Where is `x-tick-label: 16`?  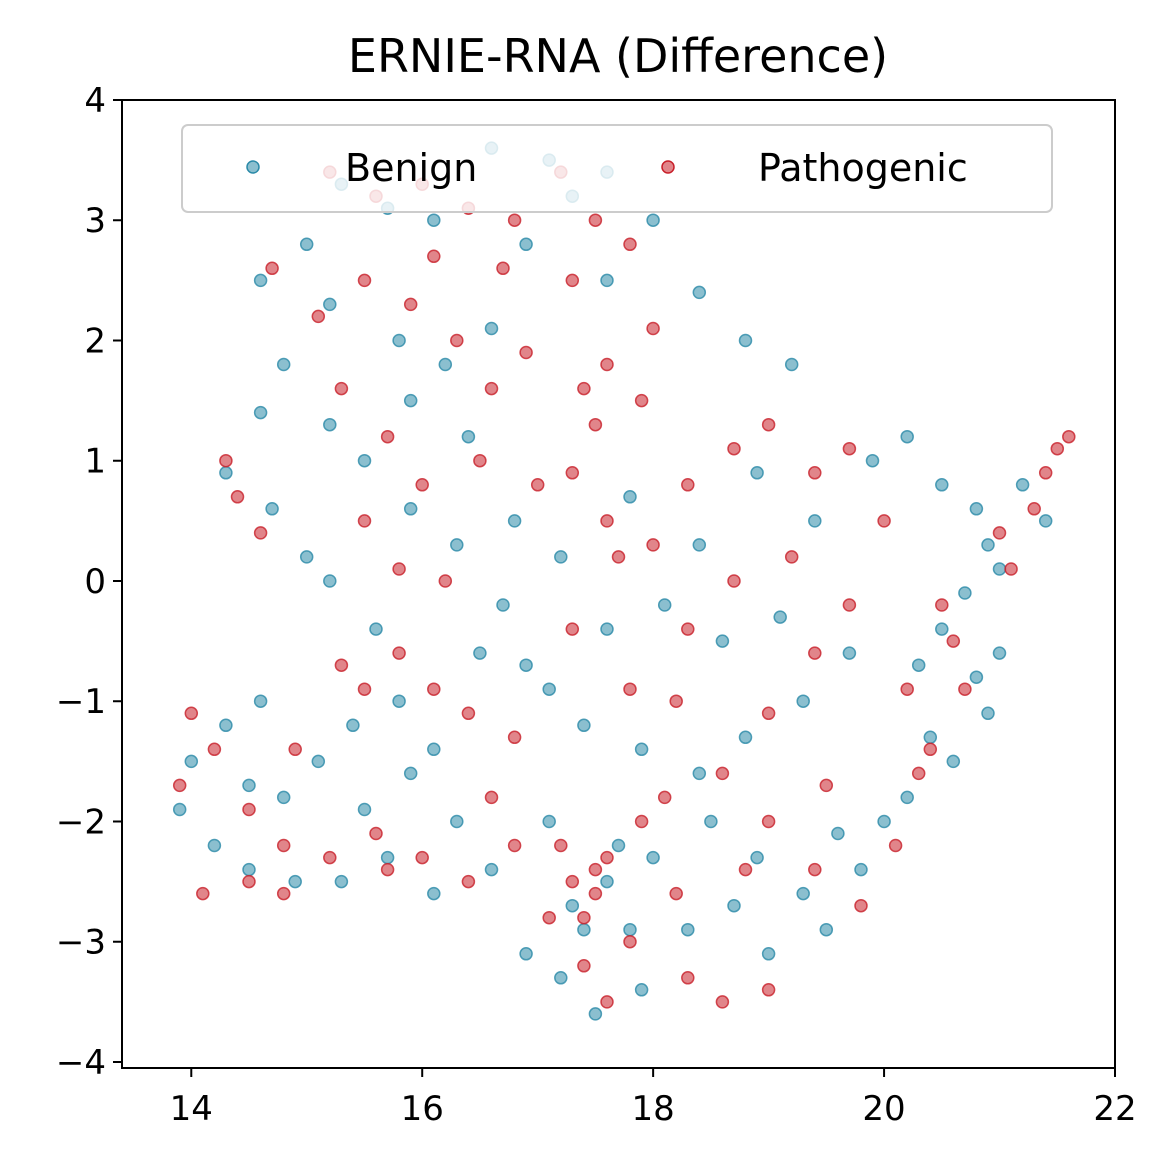
x-tick-label: 16 is located at coordinates (422, 1109).